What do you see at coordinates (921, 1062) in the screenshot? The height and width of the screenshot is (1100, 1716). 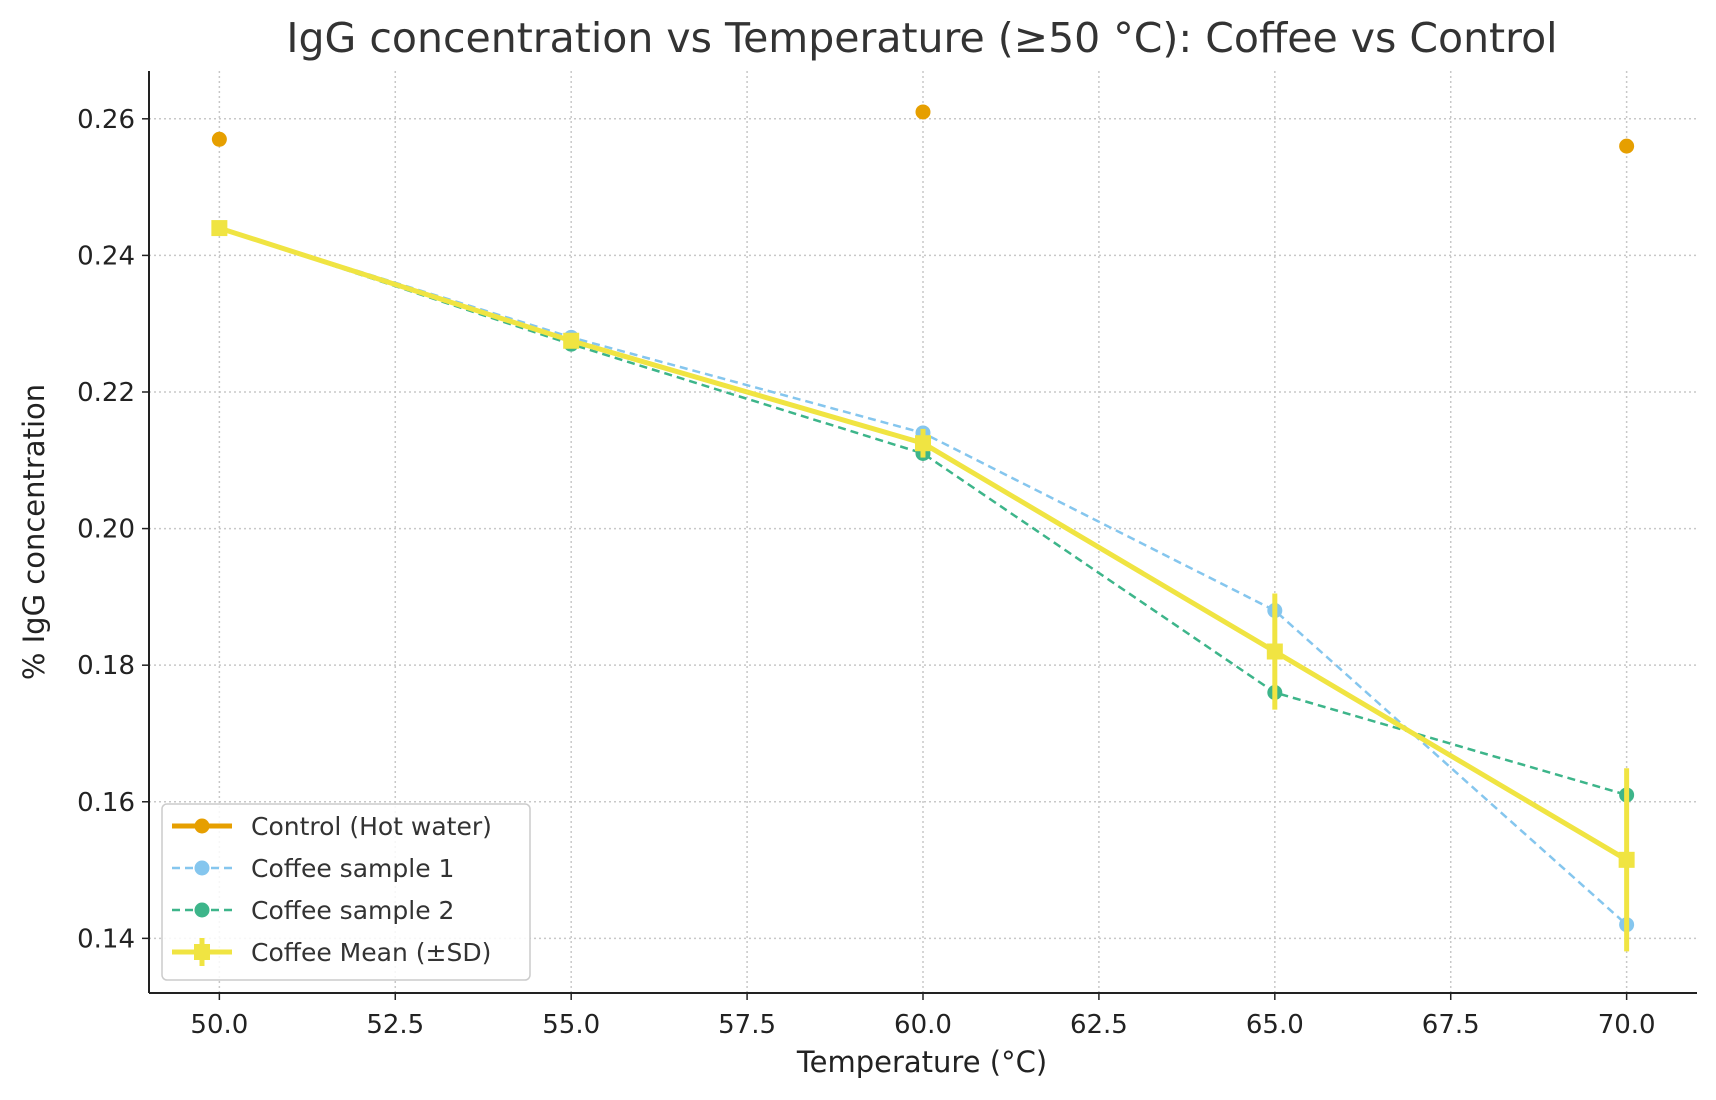 I see `x-axis-label: Temperature (°C)` at bounding box center [921, 1062].